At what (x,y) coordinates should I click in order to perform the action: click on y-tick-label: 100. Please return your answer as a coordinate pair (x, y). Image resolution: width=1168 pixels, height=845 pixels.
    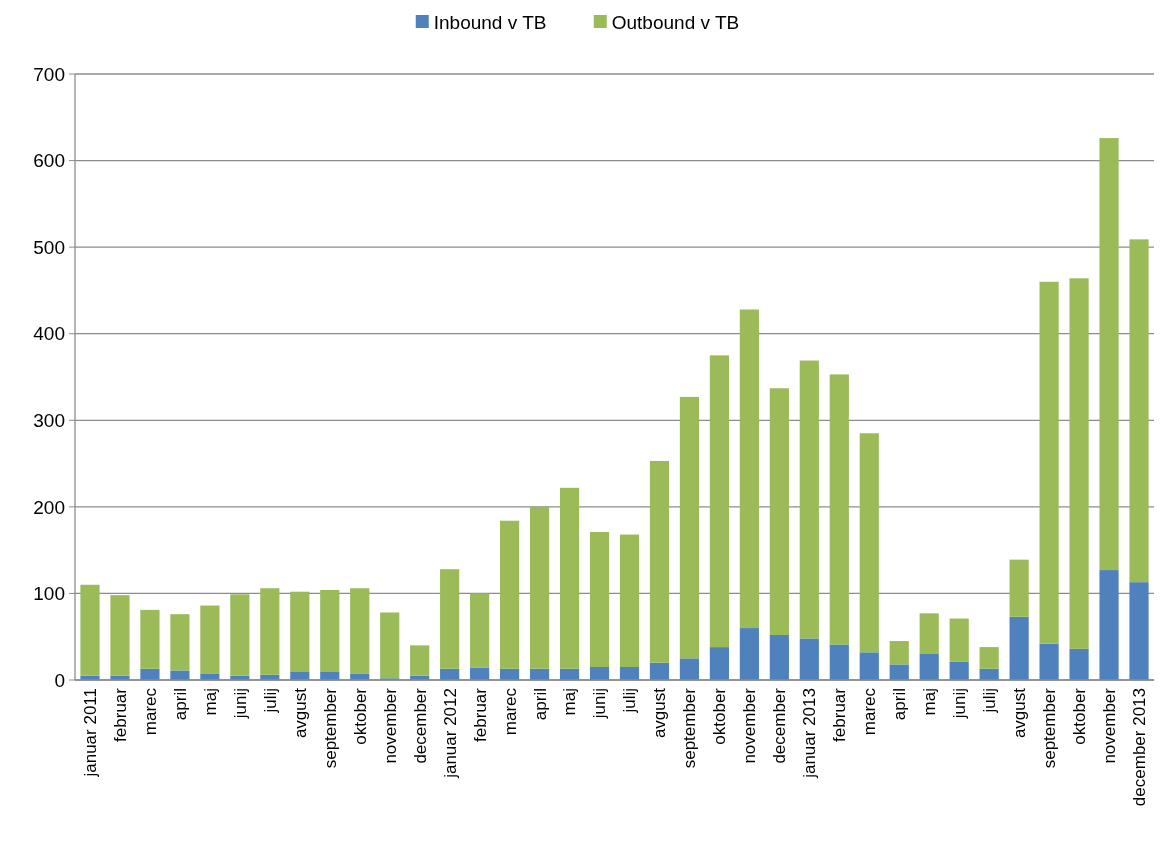
    Looking at the image, I should click on (49, 594).